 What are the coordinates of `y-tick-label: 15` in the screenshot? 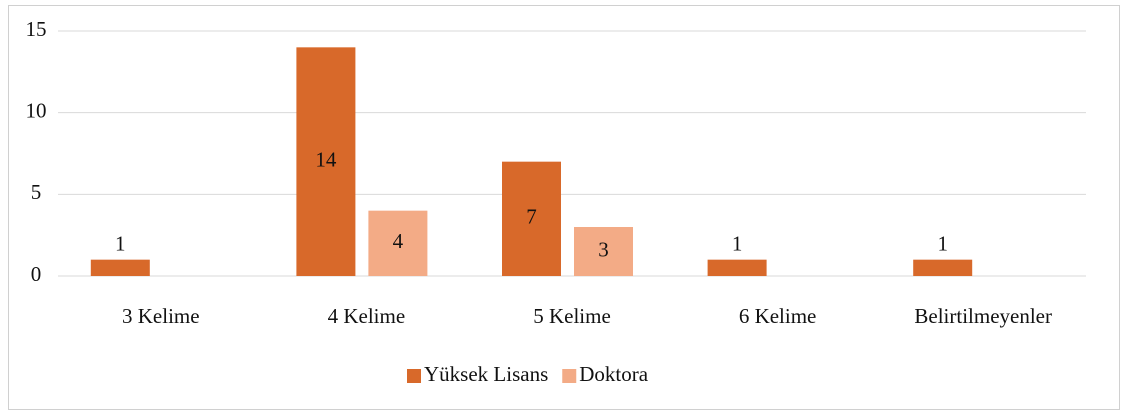 It's located at (36, 29).